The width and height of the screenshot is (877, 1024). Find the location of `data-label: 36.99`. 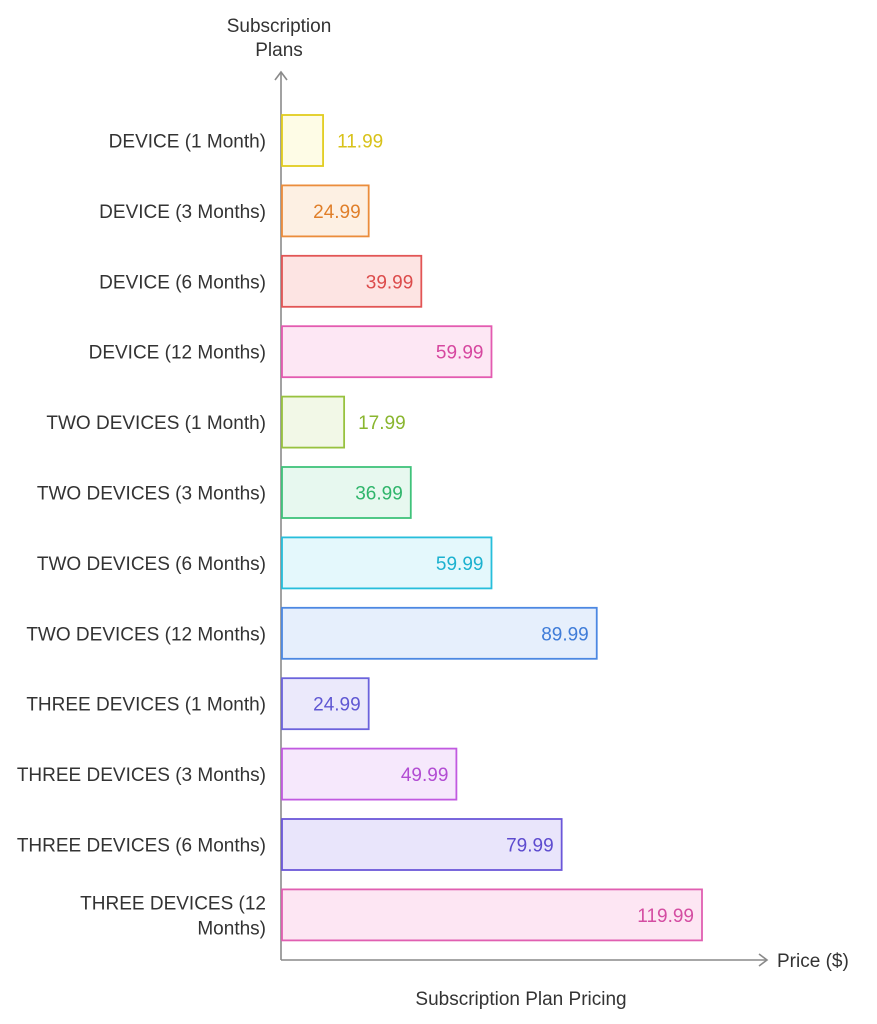

data-label: 36.99 is located at coordinates (379, 494).